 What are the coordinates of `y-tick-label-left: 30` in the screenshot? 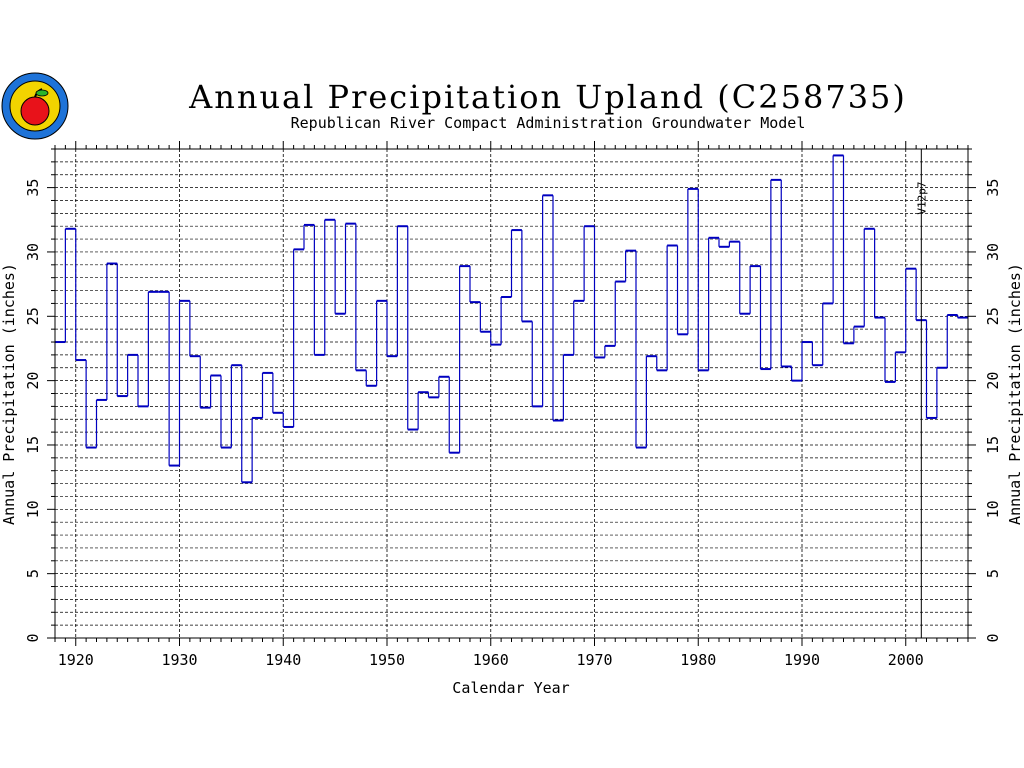 It's located at (33, 252).